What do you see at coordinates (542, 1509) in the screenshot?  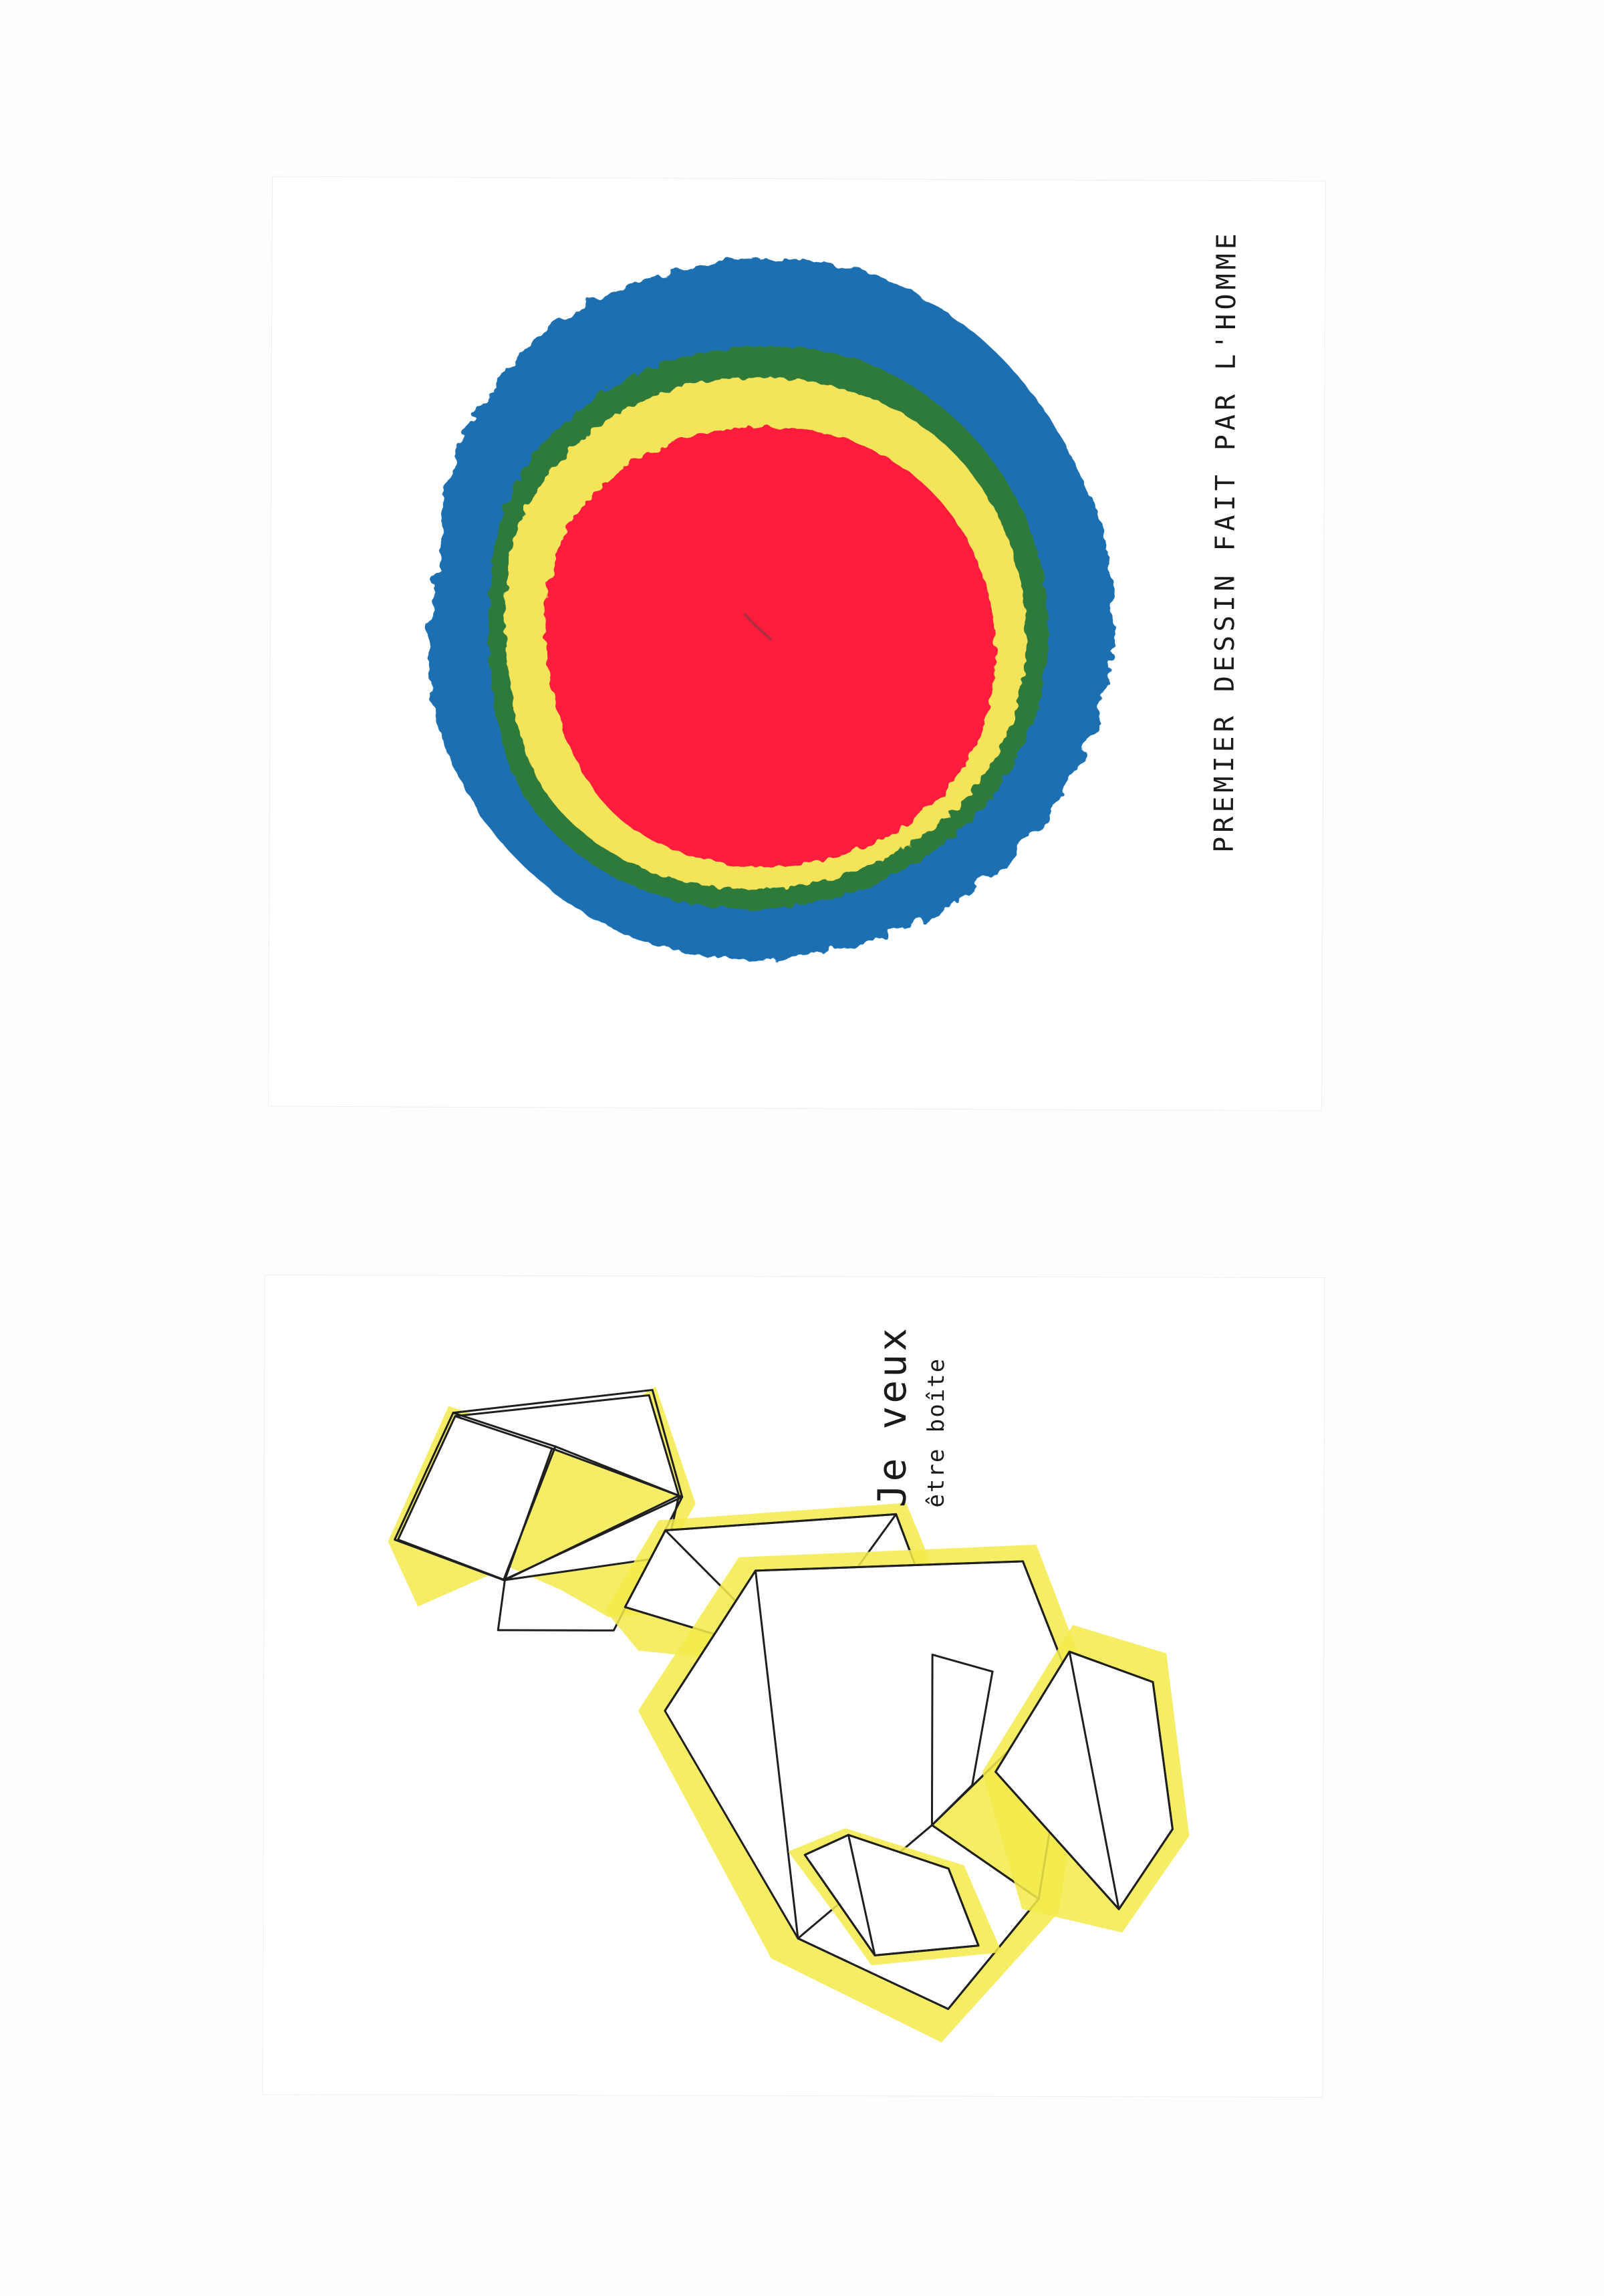 I see `top-left-cube` at bounding box center [542, 1509].